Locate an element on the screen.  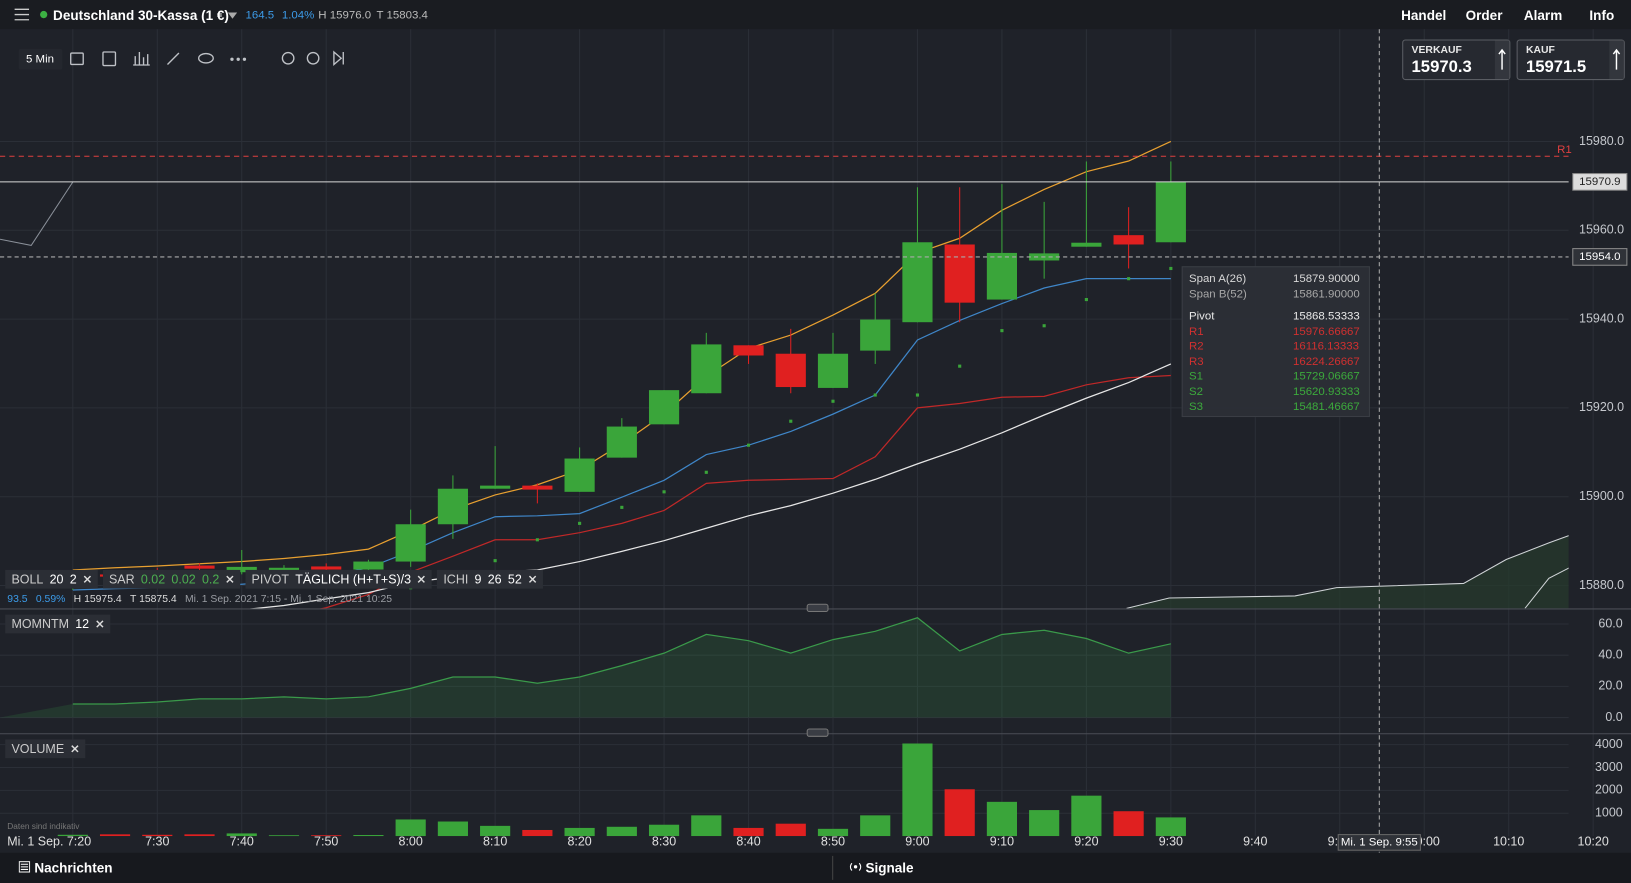
indicator-name: MOMNTM is located at coordinates (40, 624).